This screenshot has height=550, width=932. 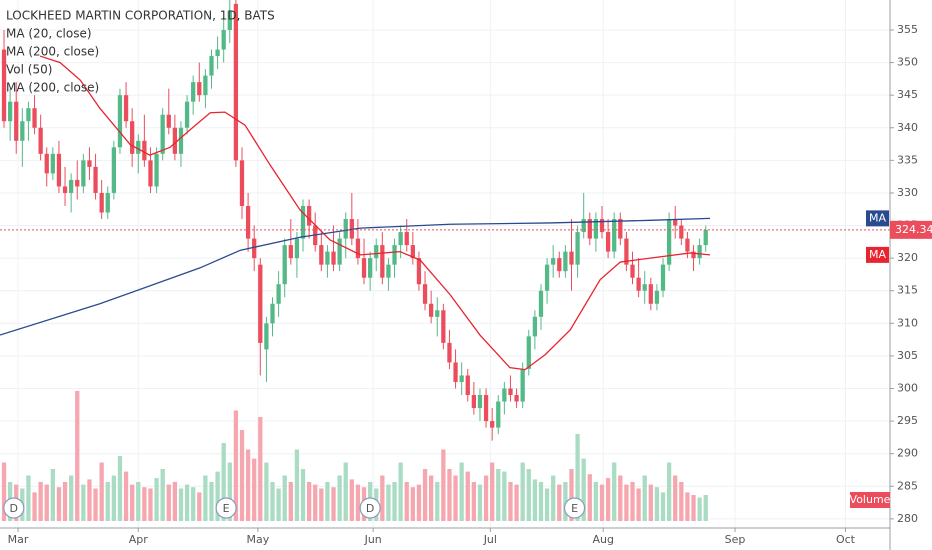 What do you see at coordinates (907, 127) in the screenshot?
I see `y-tick-label: 340` at bounding box center [907, 127].